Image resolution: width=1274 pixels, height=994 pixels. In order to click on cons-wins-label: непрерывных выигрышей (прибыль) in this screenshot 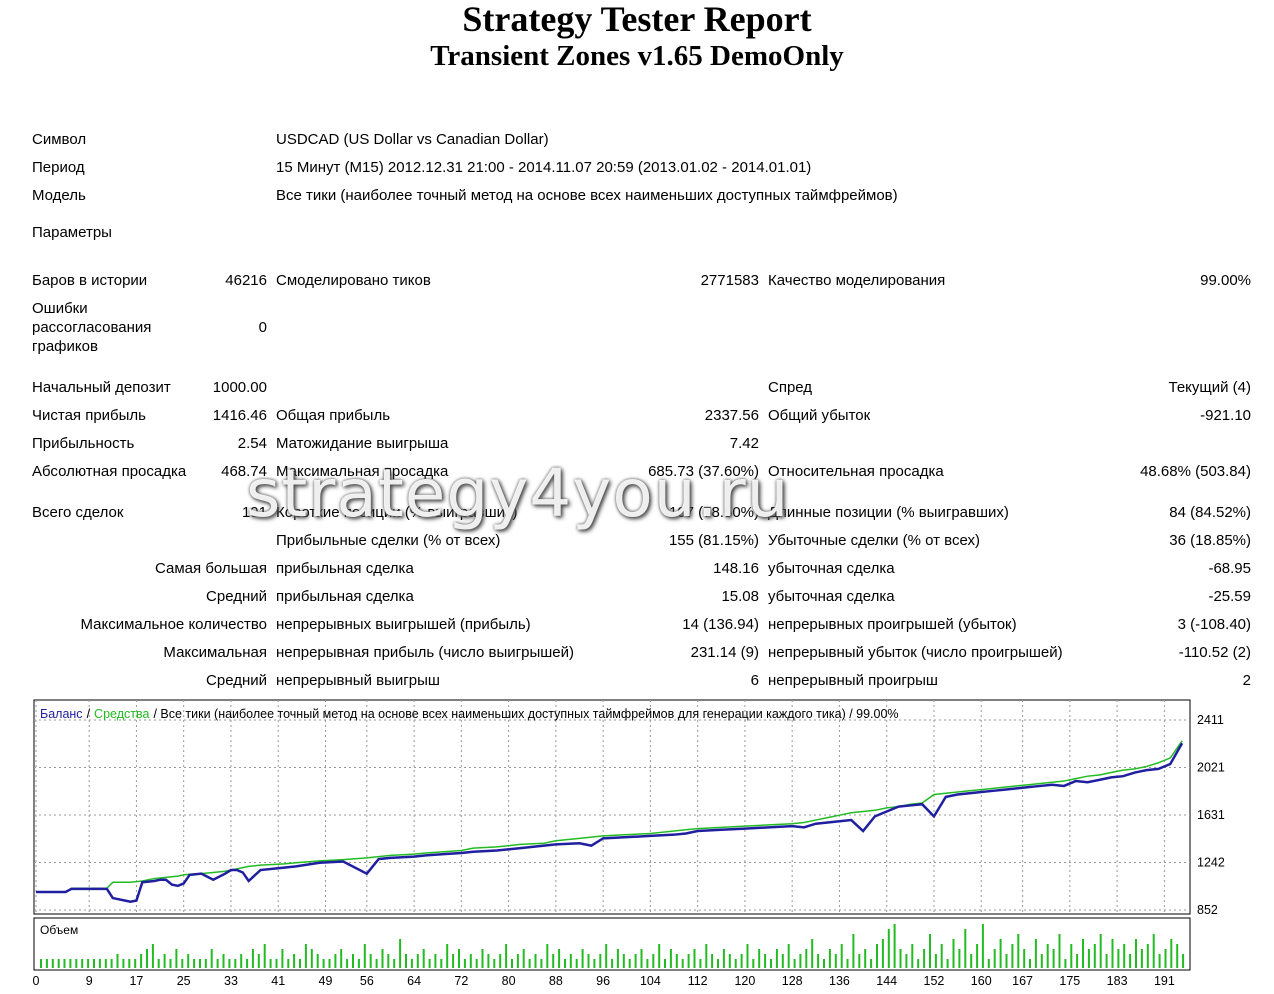, I will do `click(403, 624)`.